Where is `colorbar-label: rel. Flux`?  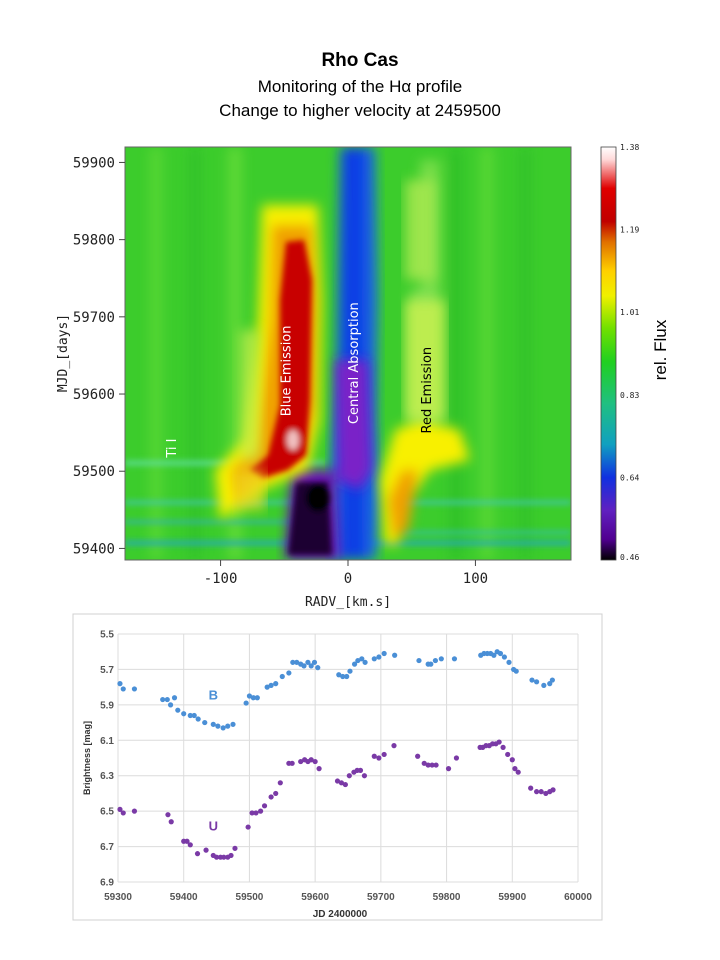
colorbar-label: rel. Flux is located at coordinates (660, 349).